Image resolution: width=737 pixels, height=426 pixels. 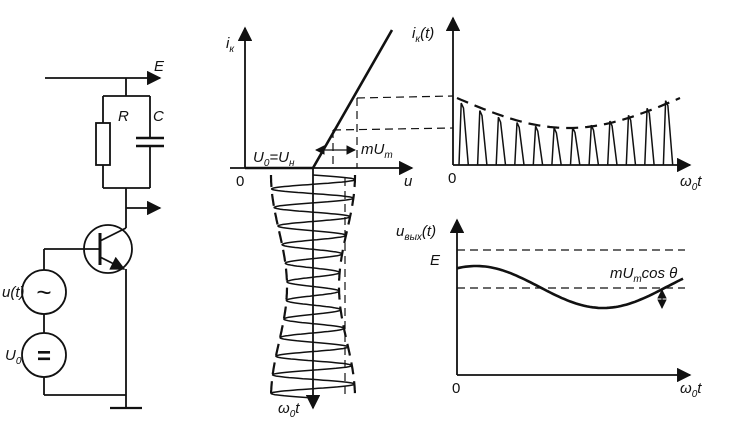 I want to click on supply-label: E, so click(x=159, y=66).